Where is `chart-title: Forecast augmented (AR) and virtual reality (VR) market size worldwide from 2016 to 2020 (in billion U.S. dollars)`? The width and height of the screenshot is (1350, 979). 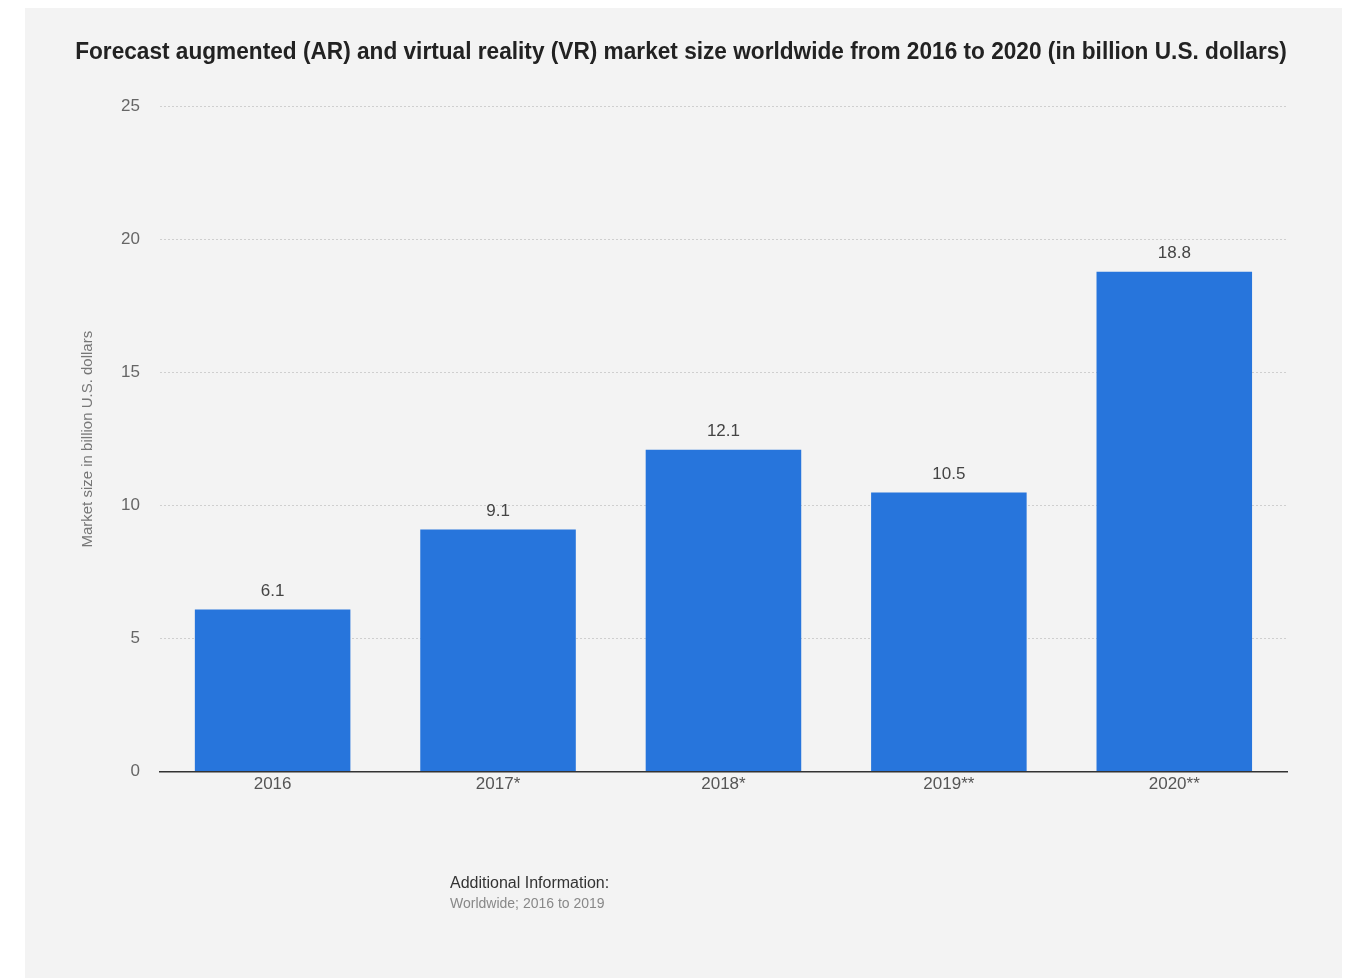 chart-title: Forecast augmented (AR) and virtual reality (VR) market size worldwide from 2016 to 2020 (in billion U.S. dollars) is located at coordinates (681, 51).